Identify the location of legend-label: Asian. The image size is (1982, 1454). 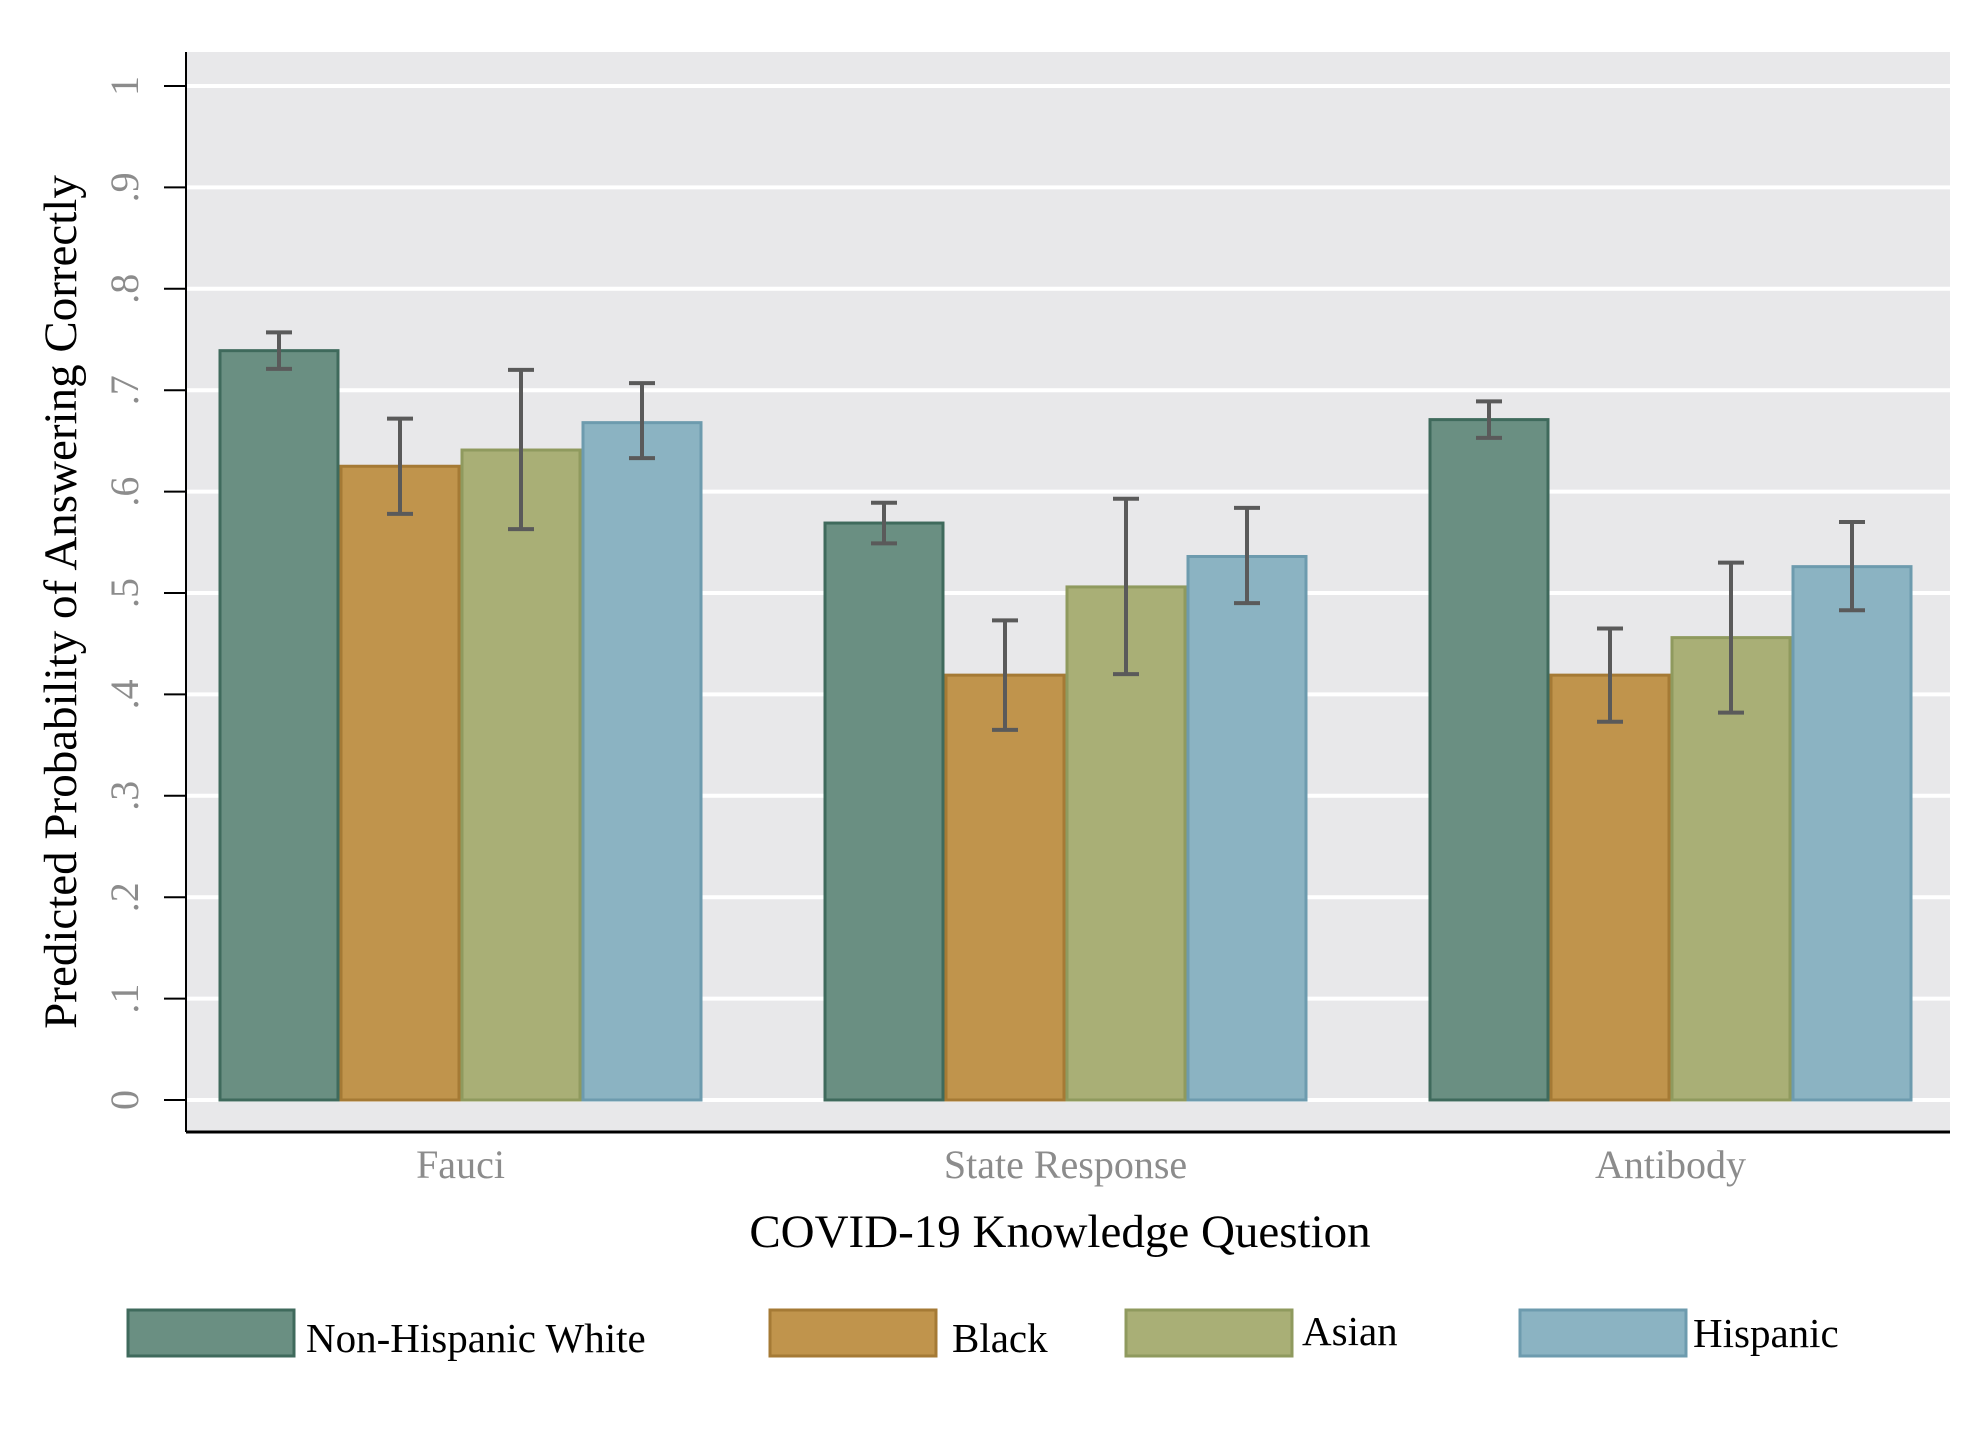
(1350, 1331).